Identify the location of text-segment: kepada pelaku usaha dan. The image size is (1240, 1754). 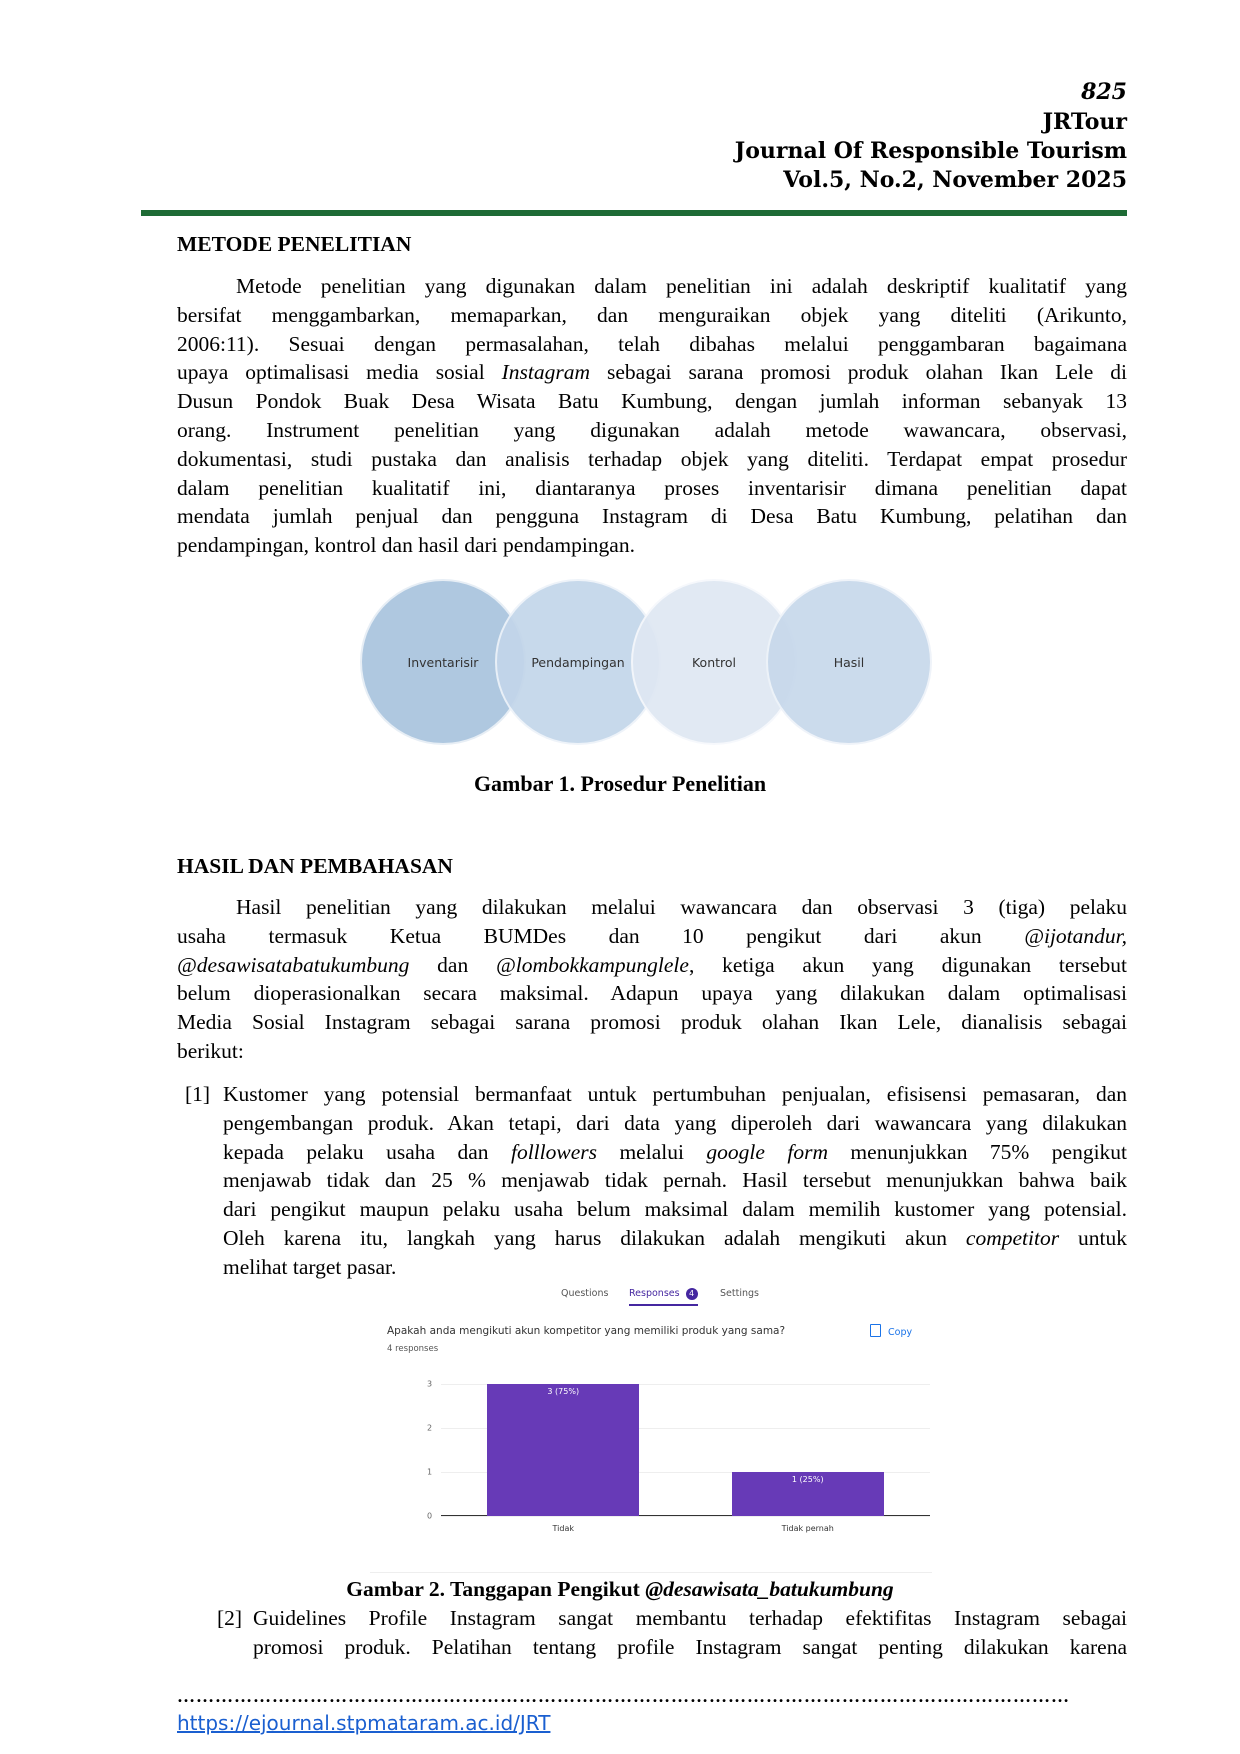
(367, 1151).